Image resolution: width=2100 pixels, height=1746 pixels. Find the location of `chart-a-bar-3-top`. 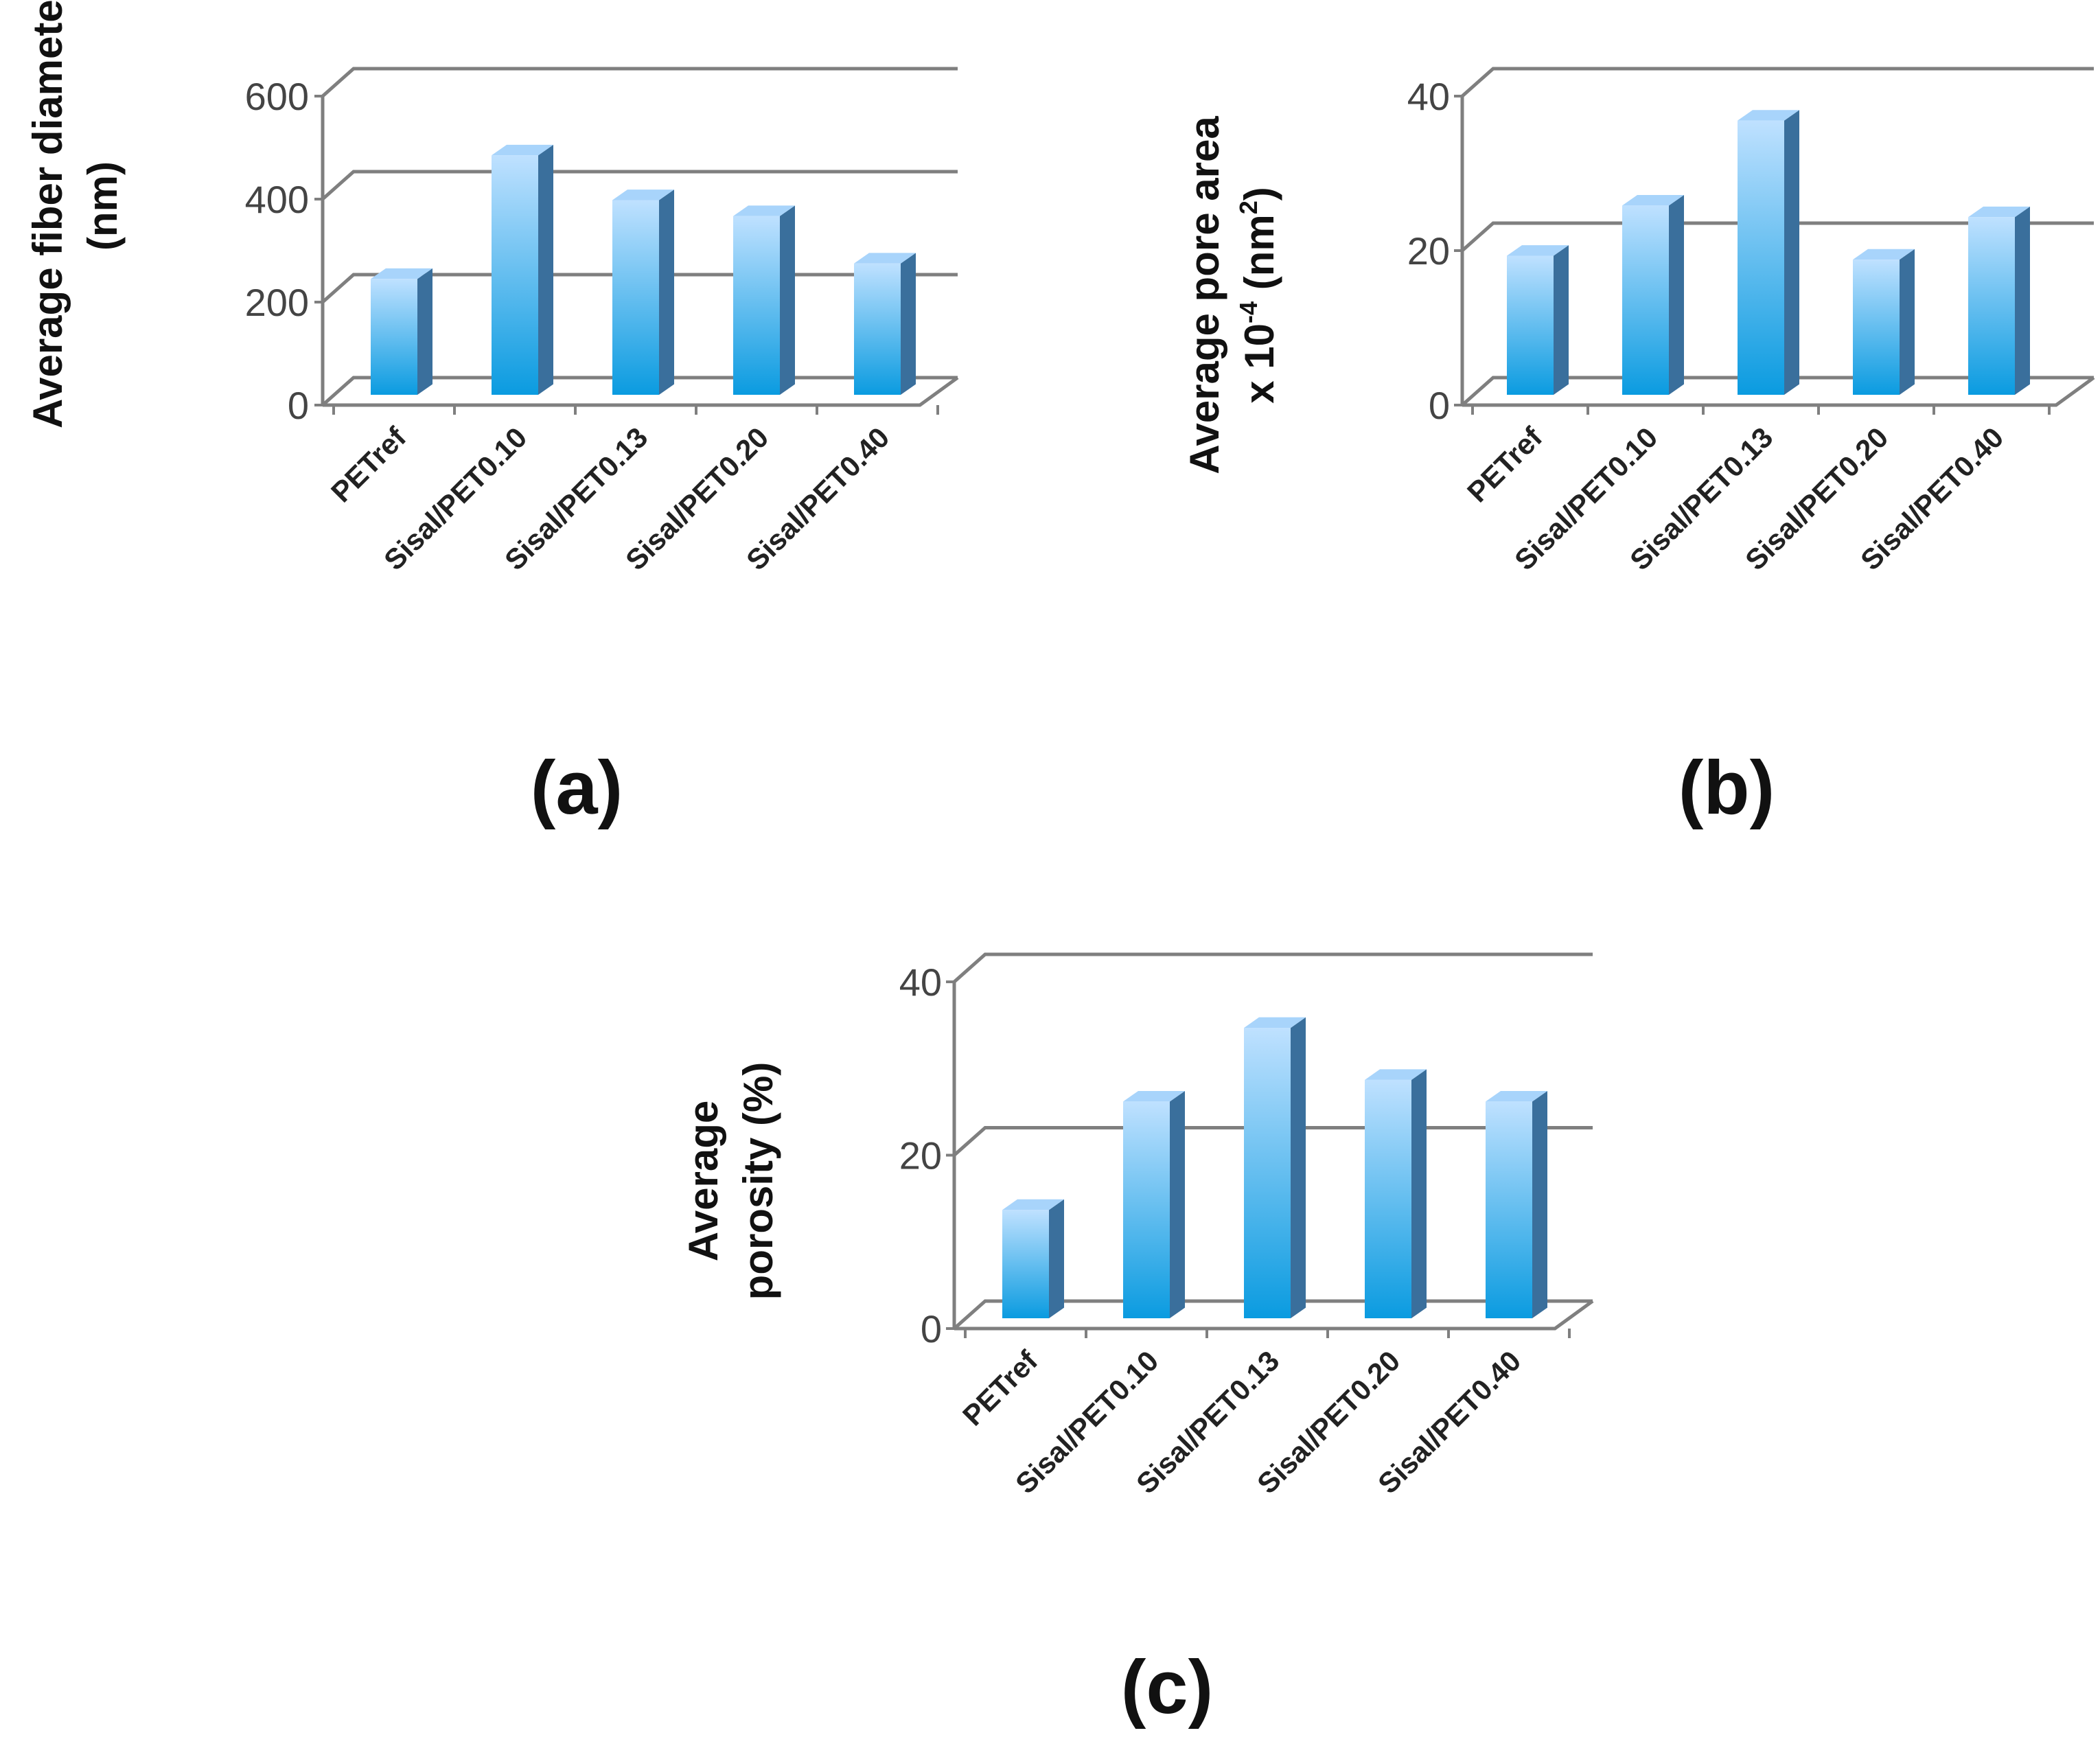

chart-a-bar-3-top is located at coordinates (764, 211).